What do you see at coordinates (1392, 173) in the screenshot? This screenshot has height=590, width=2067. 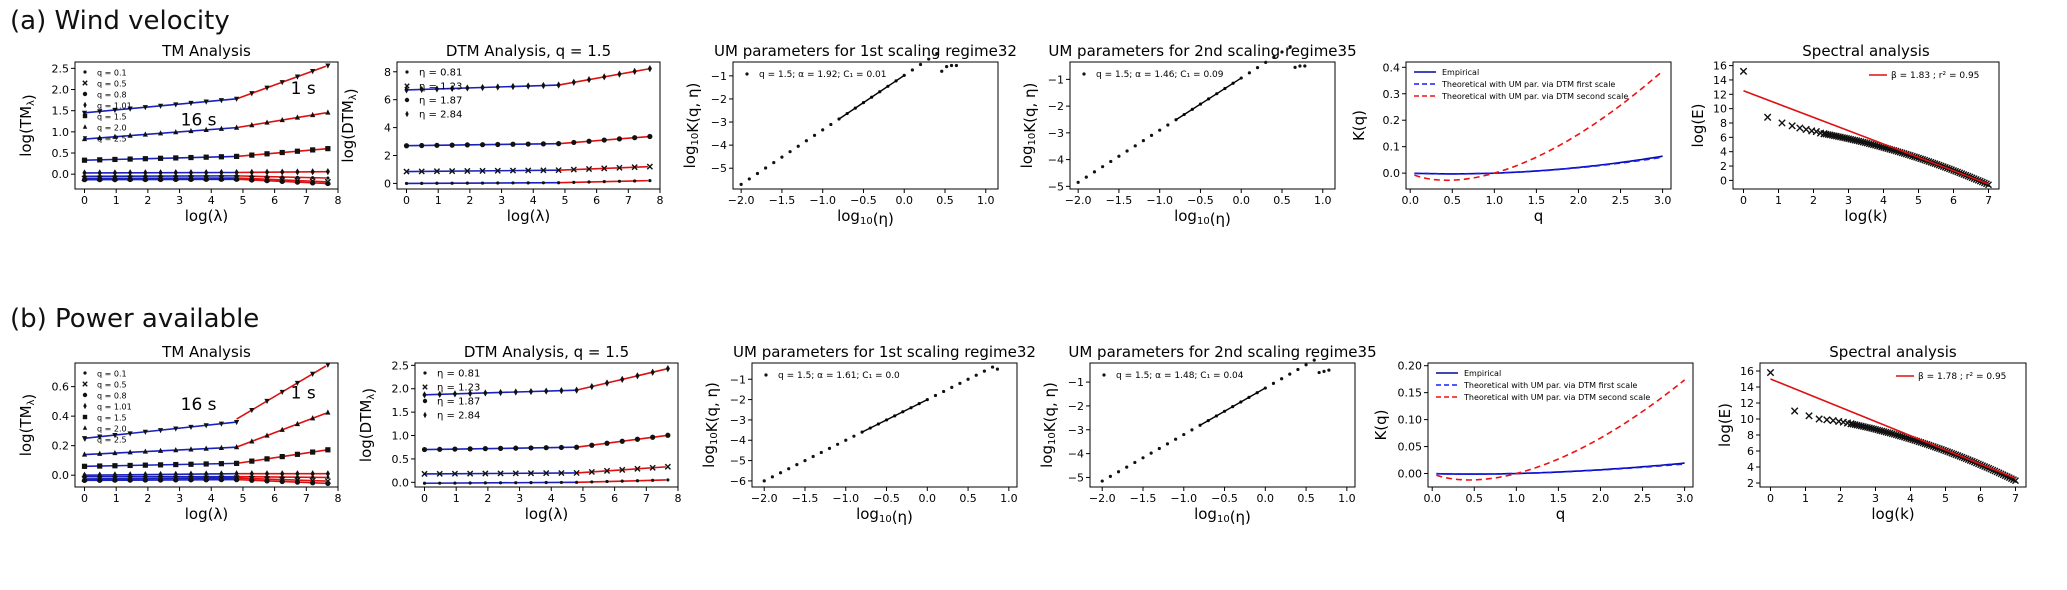 I see `y-tick-label: 0.0` at bounding box center [1392, 173].